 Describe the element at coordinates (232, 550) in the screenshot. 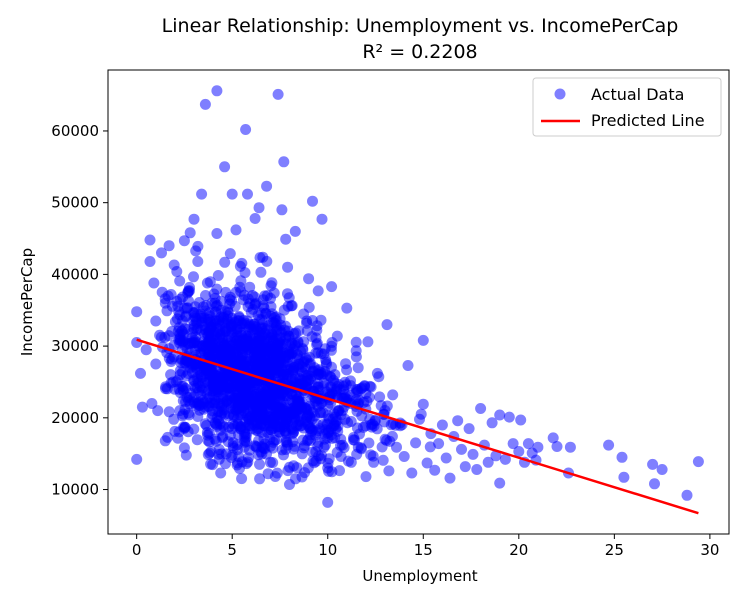

I see `x-tick-label: 5` at that location.